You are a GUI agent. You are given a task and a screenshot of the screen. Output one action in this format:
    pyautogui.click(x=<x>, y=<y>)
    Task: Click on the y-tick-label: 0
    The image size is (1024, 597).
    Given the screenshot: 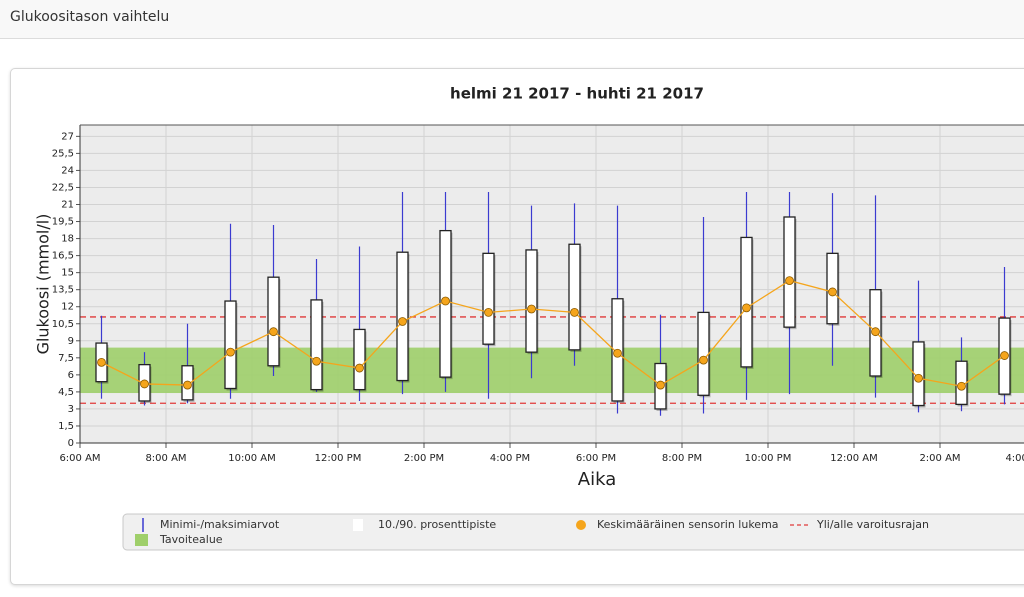 What is the action you would take?
    pyautogui.click(x=71, y=443)
    